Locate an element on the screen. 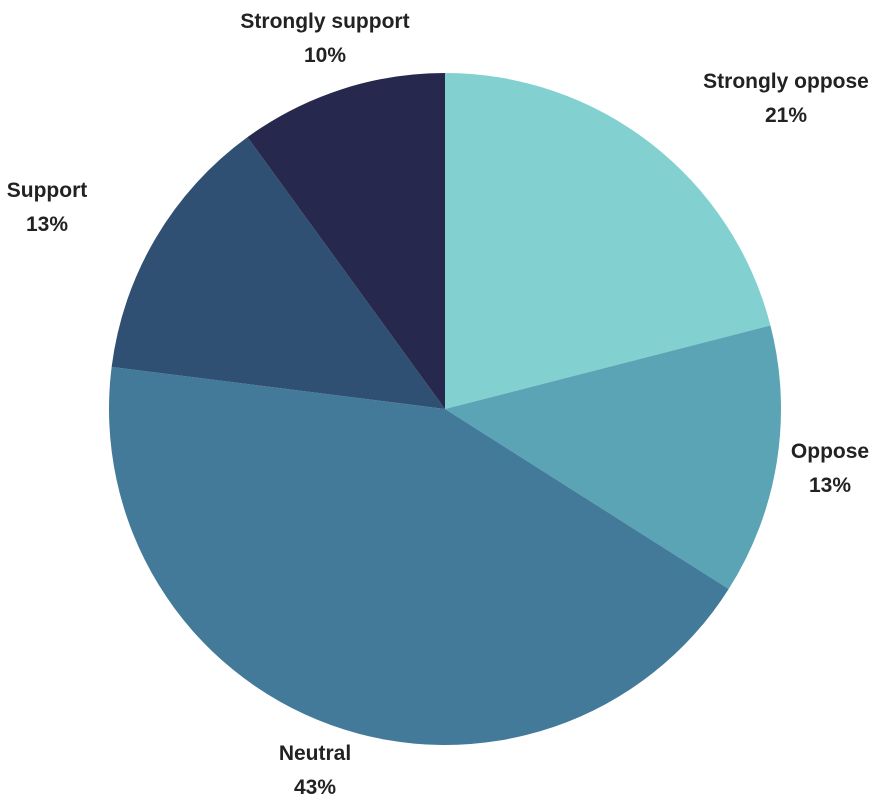 Image resolution: width=890 pixels, height=804 pixels. pie-slice-strongly-support is located at coordinates (346, 241).